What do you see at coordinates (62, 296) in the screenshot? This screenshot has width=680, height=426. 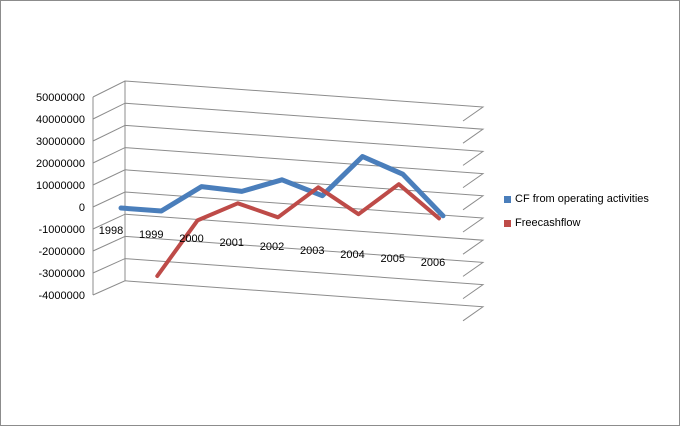 I see `y-tick-label: -4000000` at bounding box center [62, 296].